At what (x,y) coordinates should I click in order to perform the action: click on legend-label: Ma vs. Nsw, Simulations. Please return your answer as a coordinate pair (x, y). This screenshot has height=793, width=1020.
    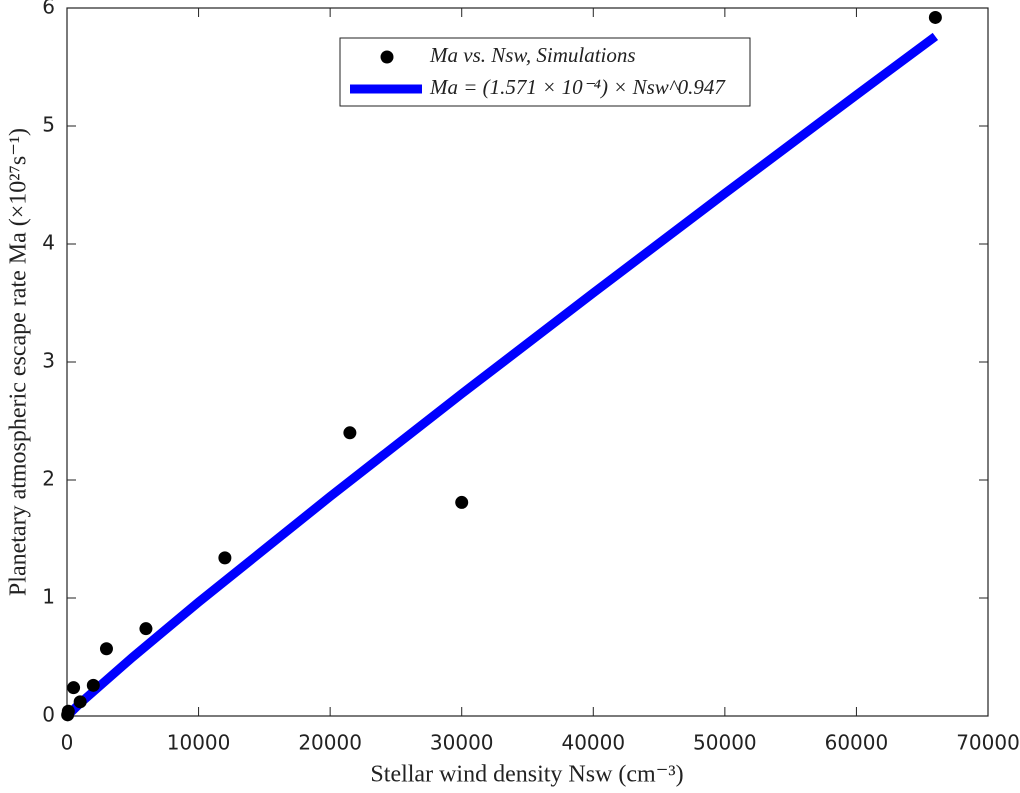
    Looking at the image, I should click on (532, 55).